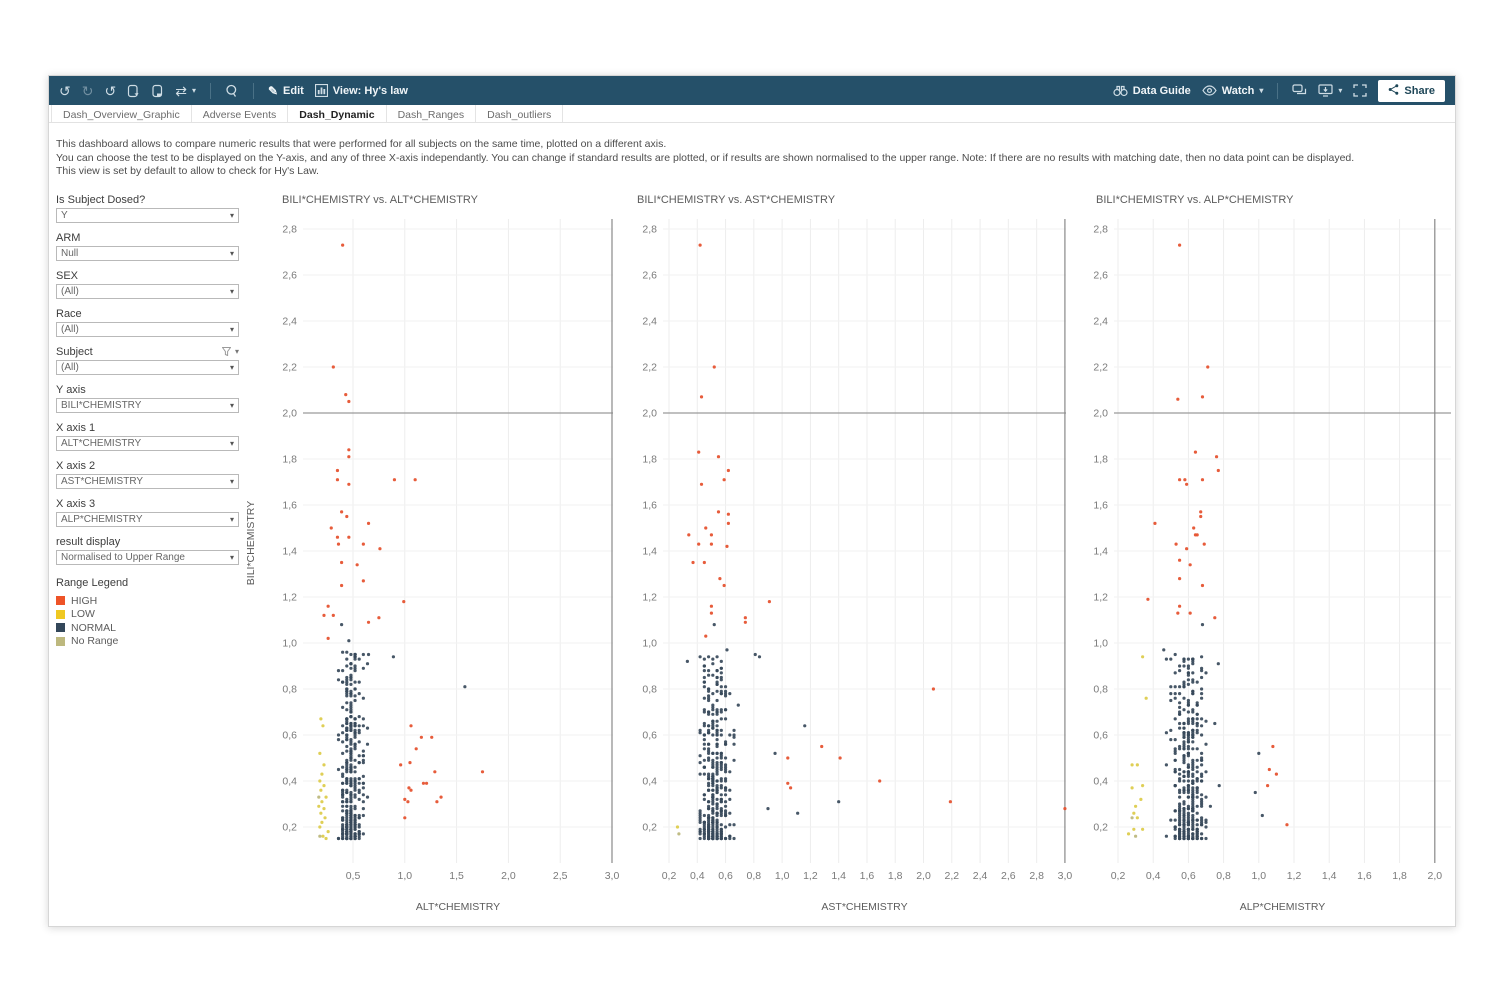 The width and height of the screenshot is (1504, 1002). I want to click on svg-text: 0,6, so click(1188, 876).